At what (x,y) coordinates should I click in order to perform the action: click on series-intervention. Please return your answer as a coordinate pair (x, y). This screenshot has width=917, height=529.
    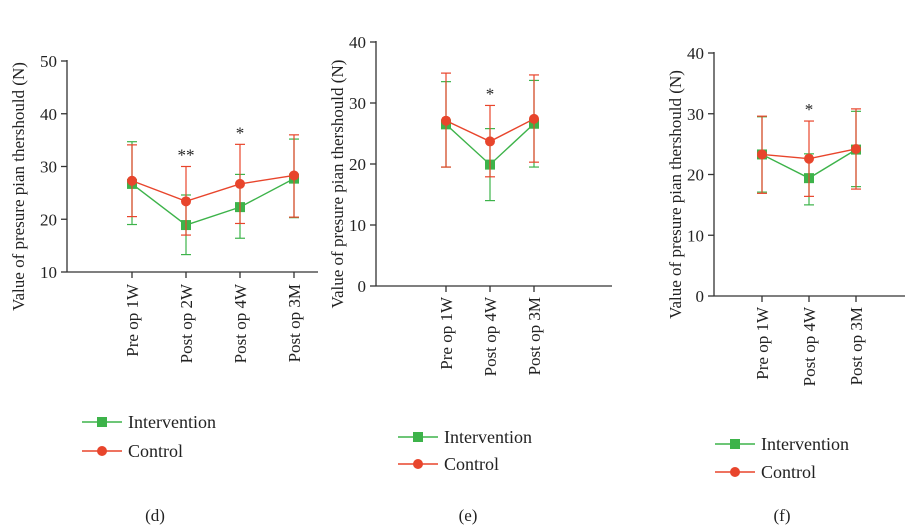
    Looking at the image, I should click on (213, 197).